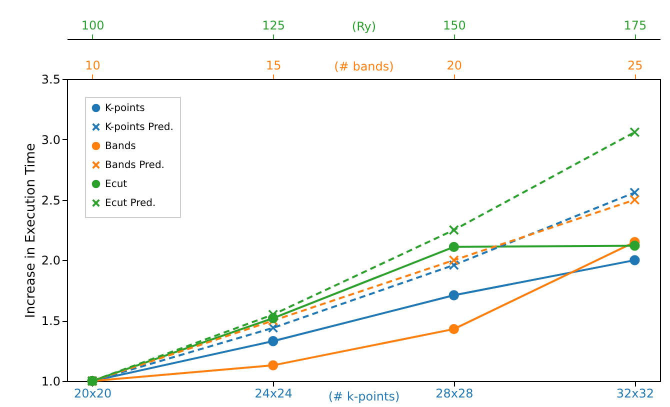  Describe the element at coordinates (92, 25) in the screenshot. I see `text: 100` at that location.